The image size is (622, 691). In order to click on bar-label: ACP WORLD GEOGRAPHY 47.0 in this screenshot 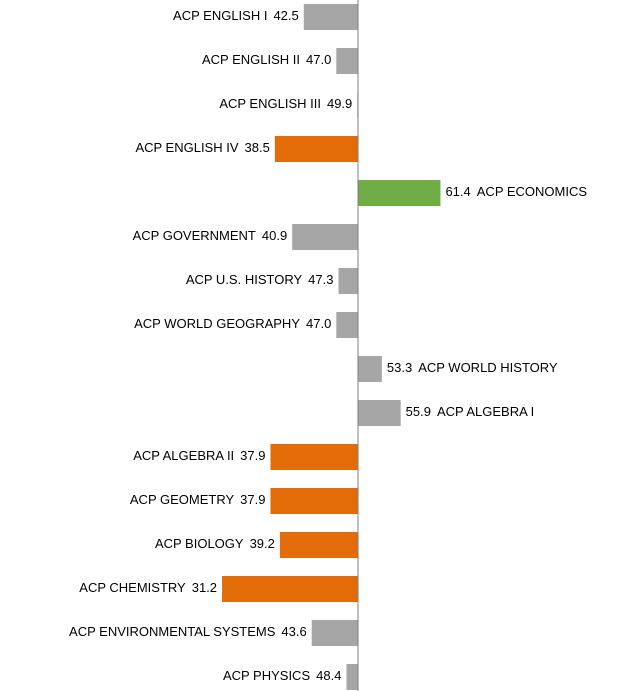, I will do `click(232, 323)`.